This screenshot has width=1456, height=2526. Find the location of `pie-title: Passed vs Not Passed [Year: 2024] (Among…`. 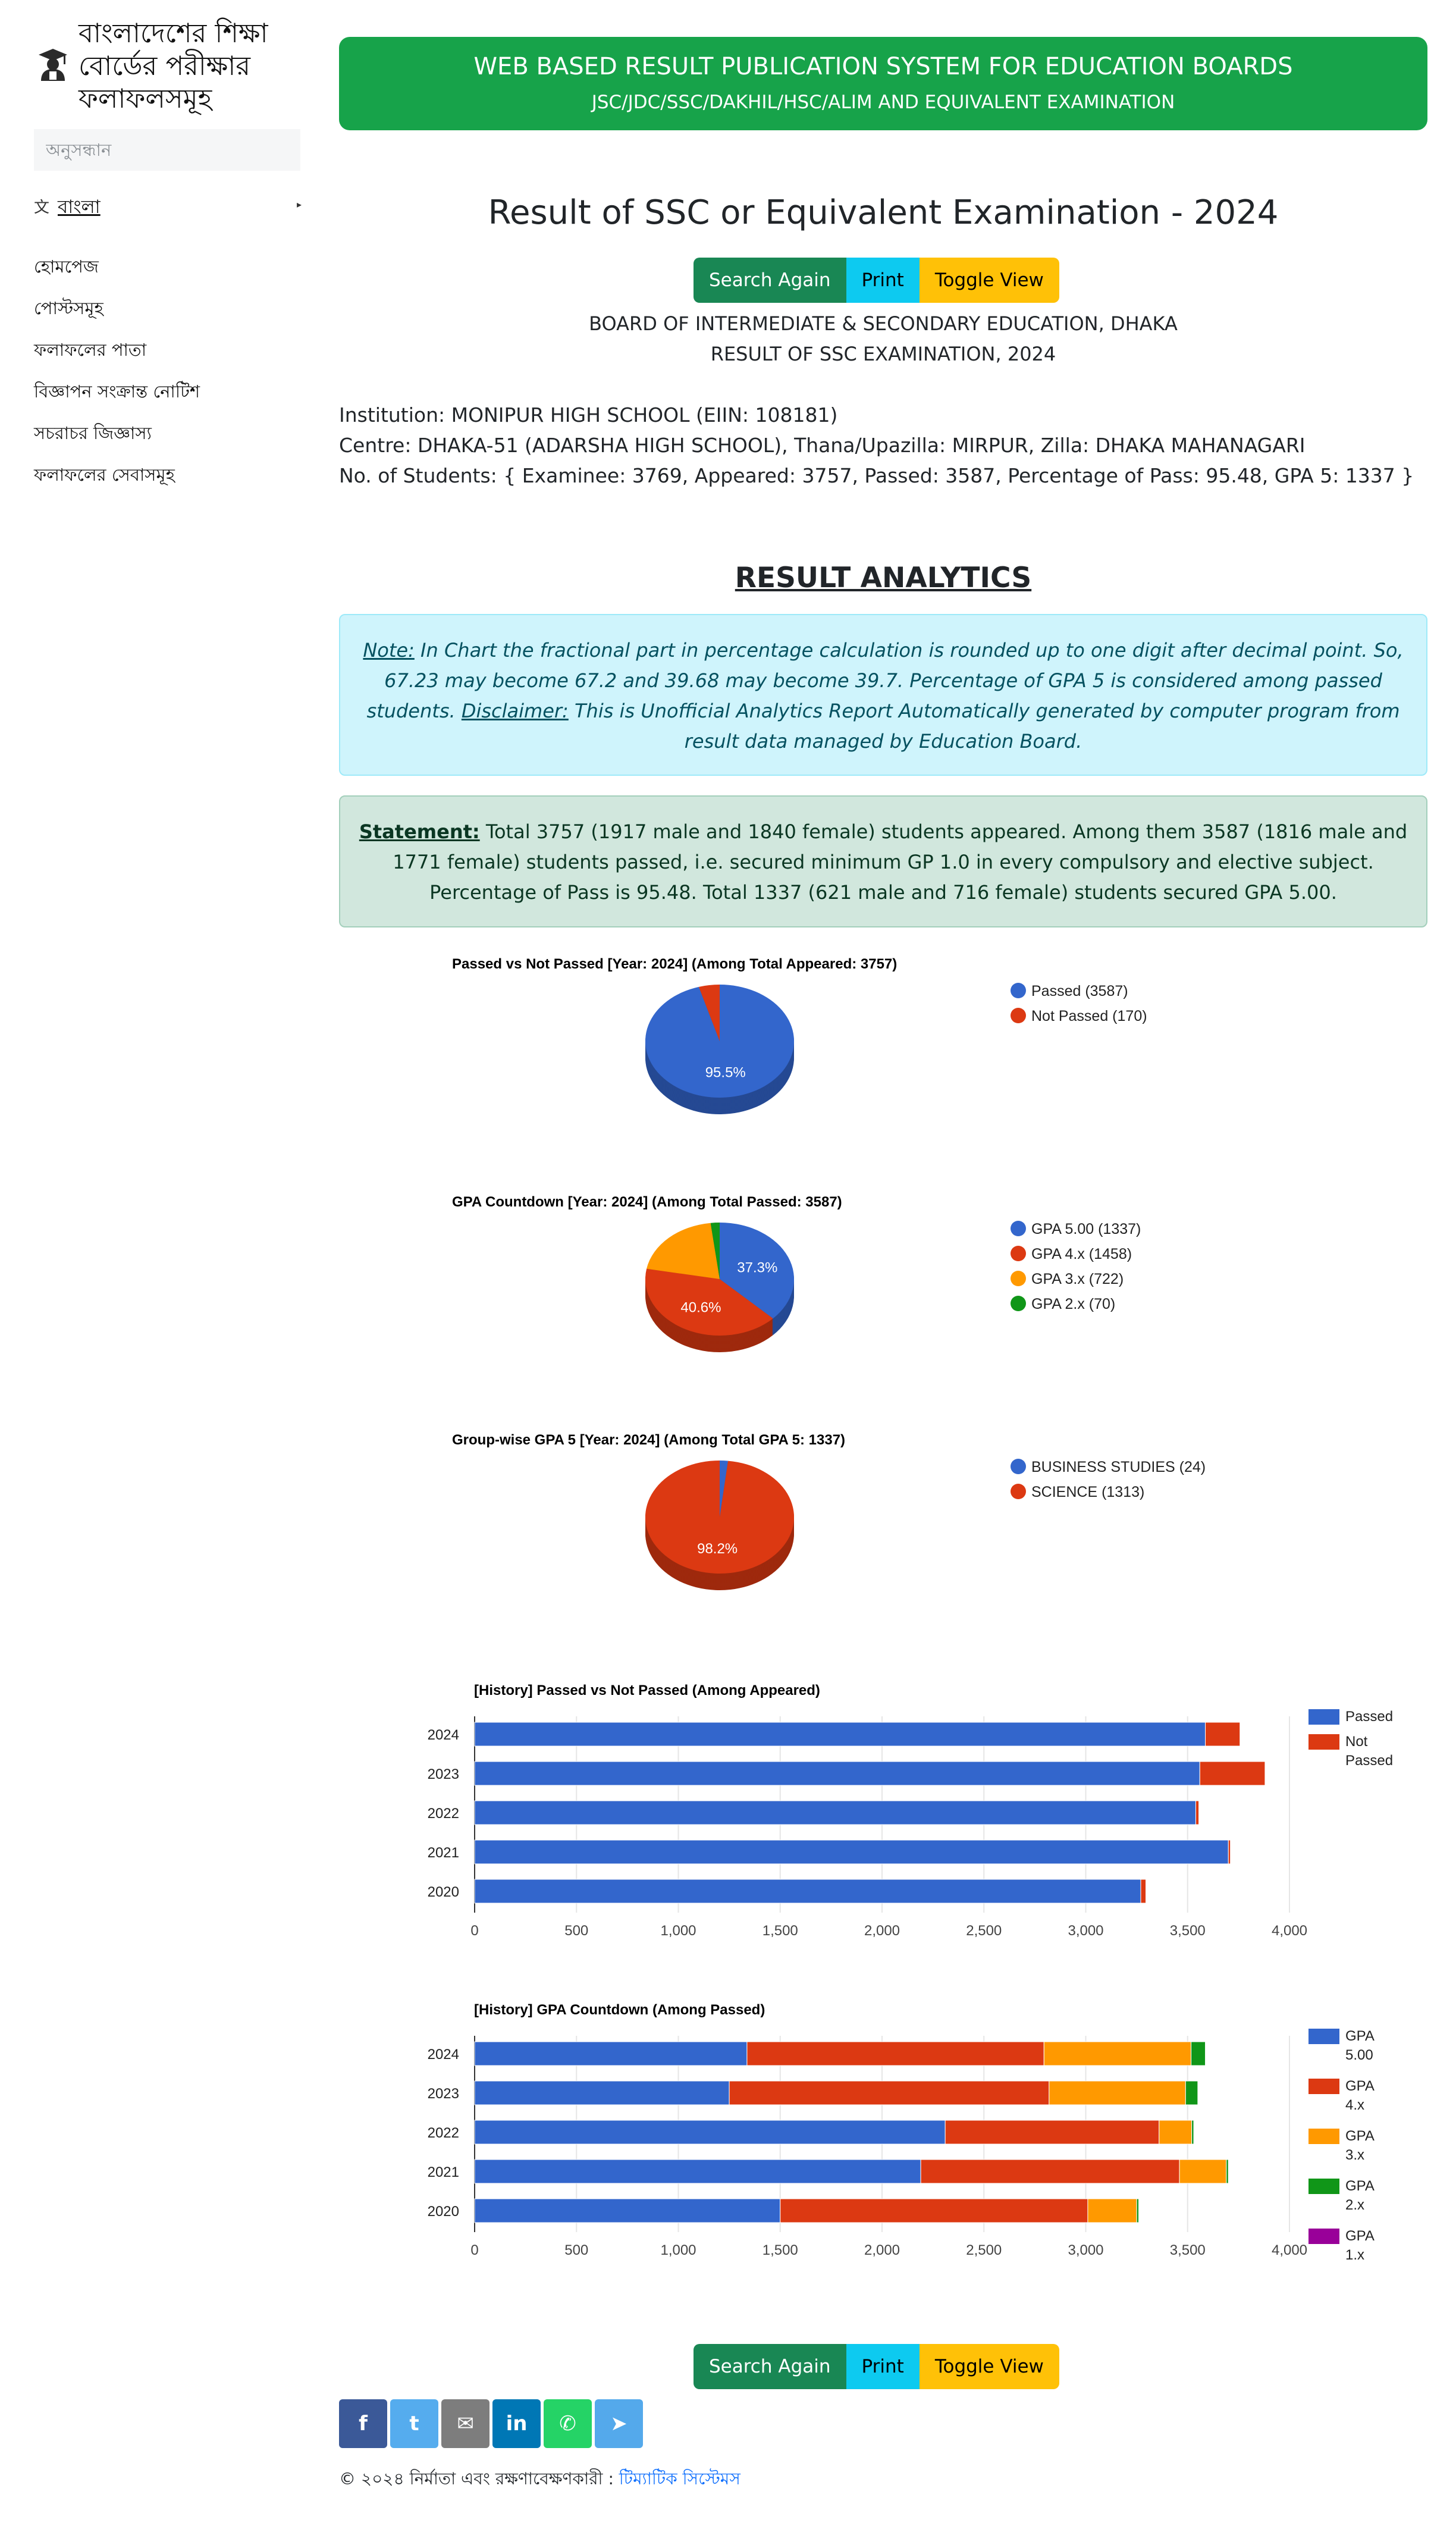

pie-title: Passed vs Not Passed [Year: 2024] (Among… is located at coordinates (674, 964).